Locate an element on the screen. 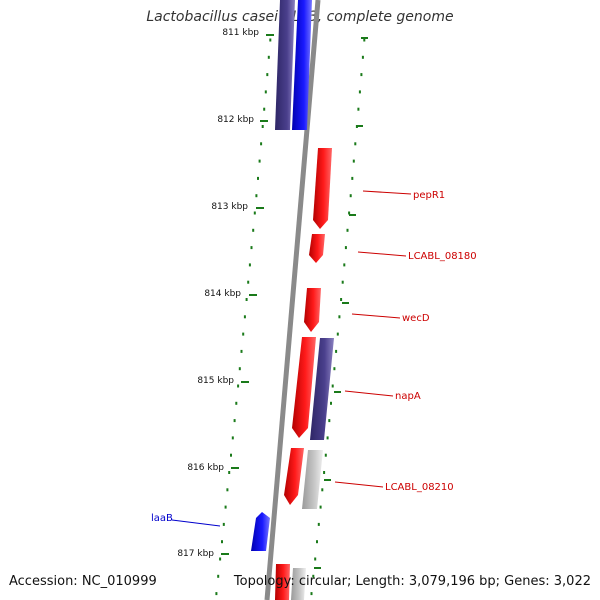 This screenshot has height=600, width=600. label-line-pepR1 is located at coordinates (387, 192).